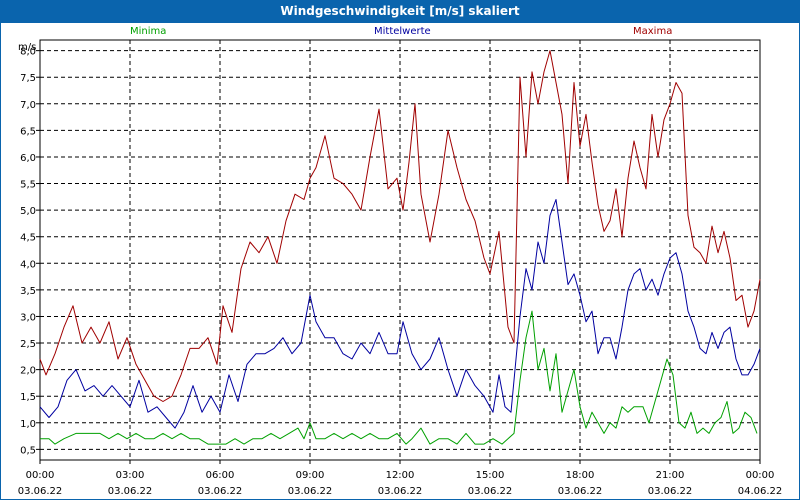  I want to click on y-tick-label: 8,0, so click(28, 52).